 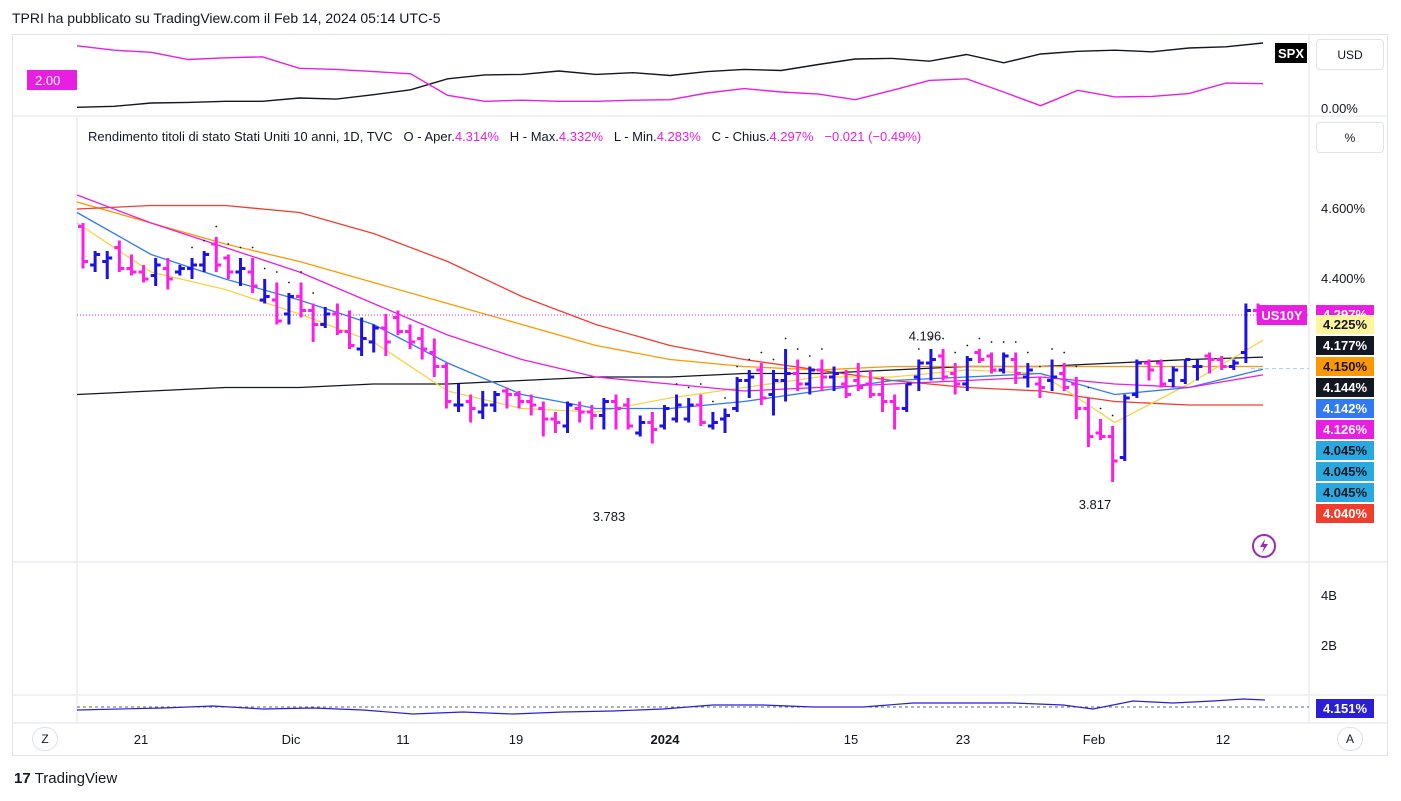 What do you see at coordinates (1345, 324) in the screenshot?
I see `price-scale-label: 4.225%` at bounding box center [1345, 324].